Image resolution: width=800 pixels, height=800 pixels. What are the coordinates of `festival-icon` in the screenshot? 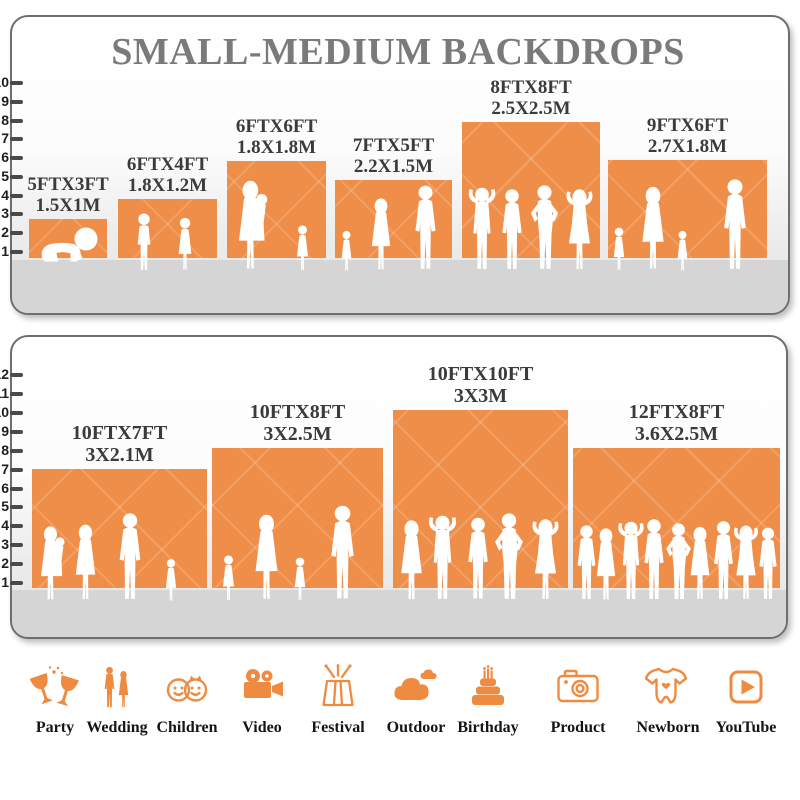 It's located at (338, 685).